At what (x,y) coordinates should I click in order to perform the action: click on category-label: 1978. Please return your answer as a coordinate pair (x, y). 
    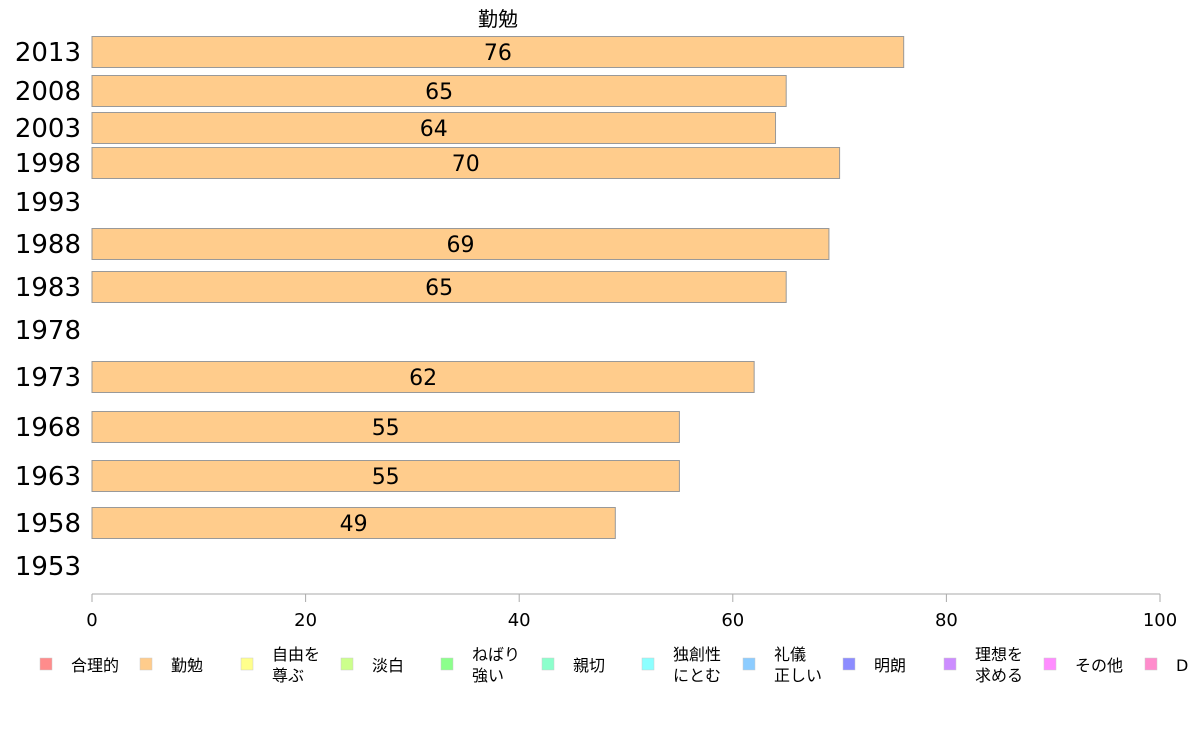
    Looking at the image, I should click on (48, 331).